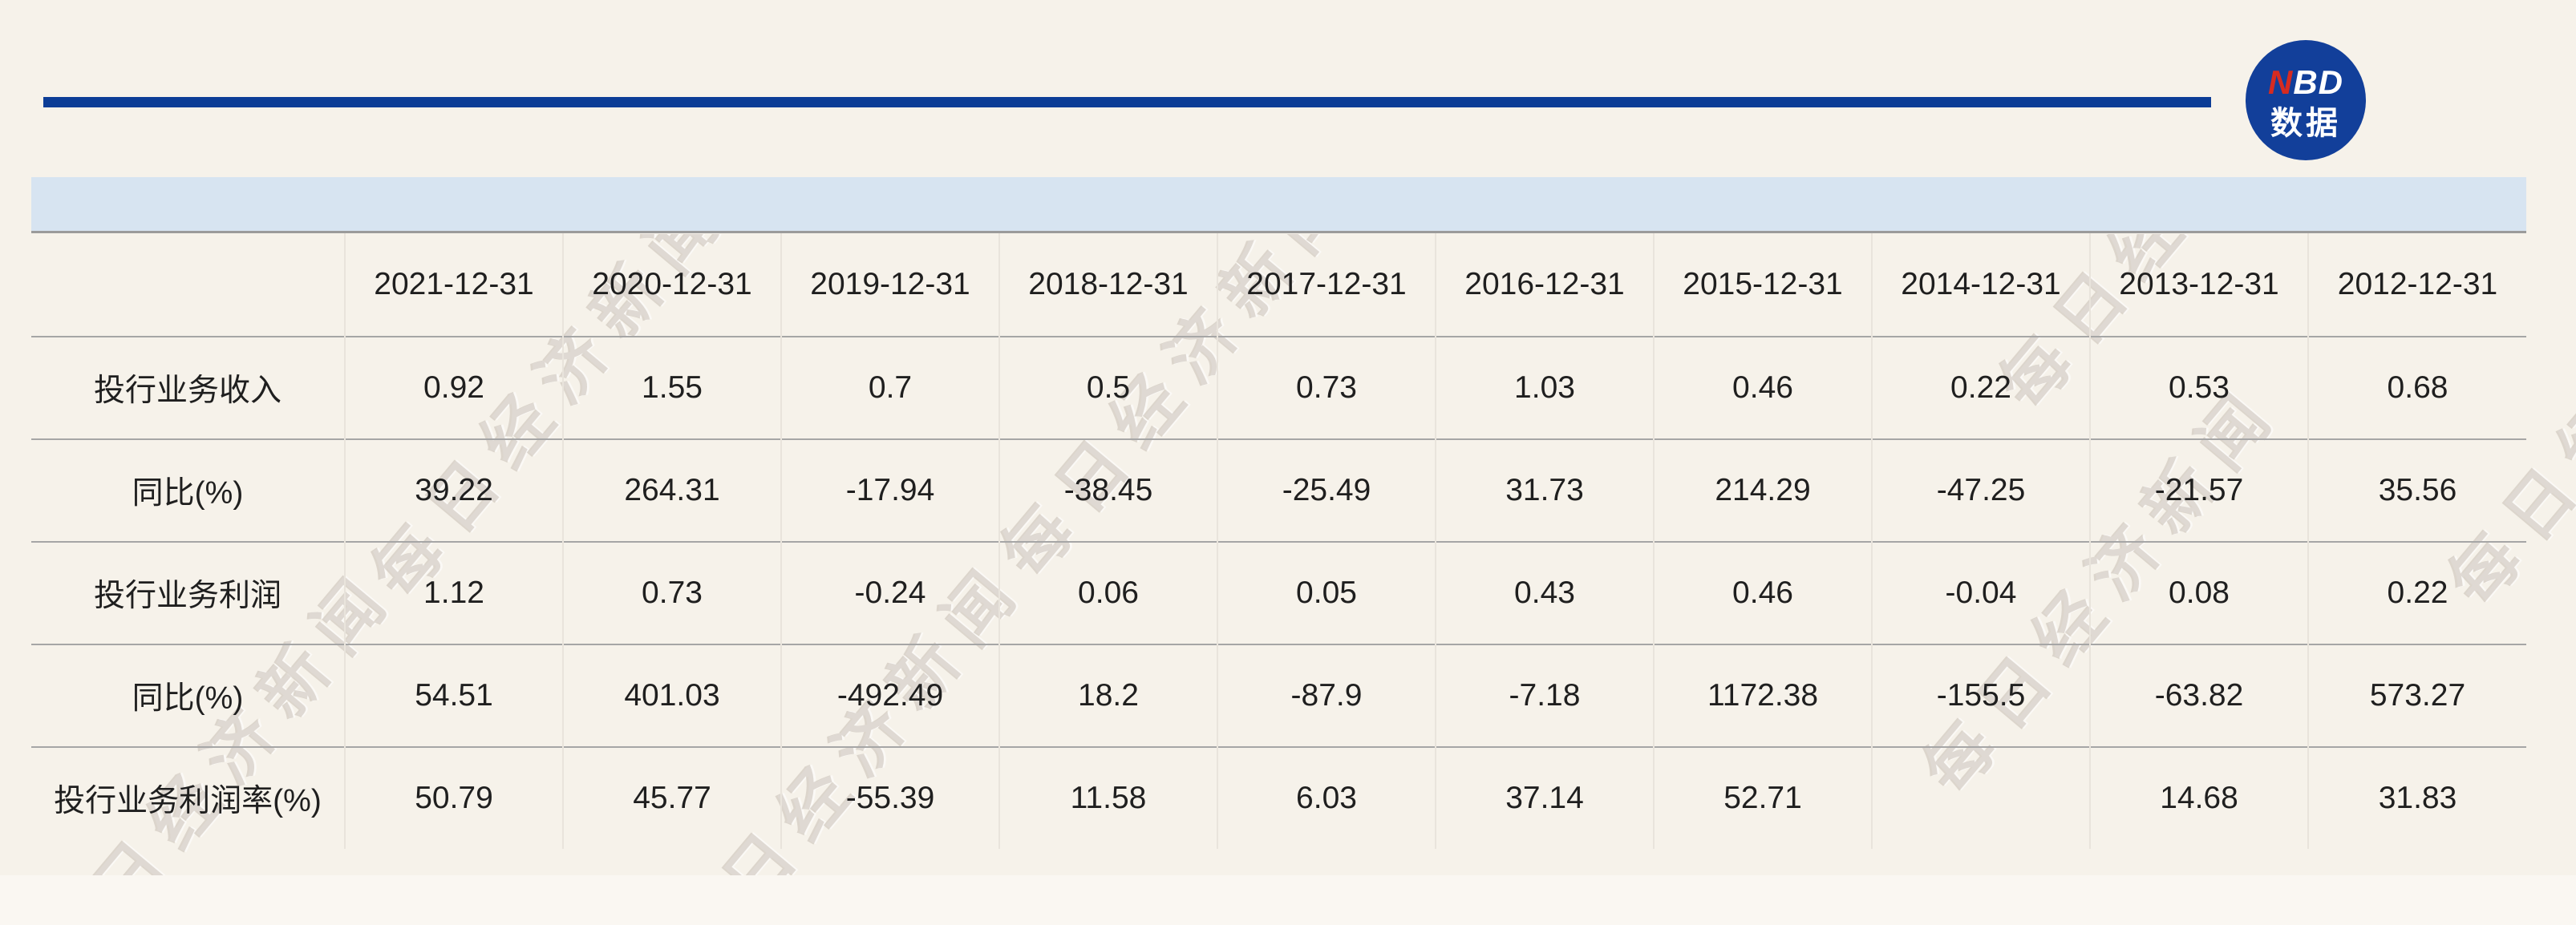 This screenshot has width=2576, height=925. Describe the element at coordinates (1127, 102) in the screenshot. I see `top-divider-line` at that location.